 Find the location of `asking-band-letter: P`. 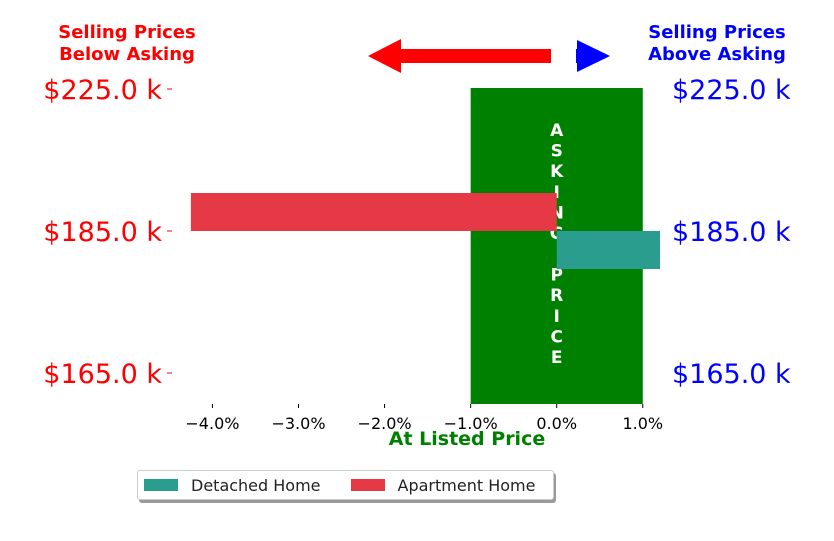

asking-band-letter: P is located at coordinates (556, 276).